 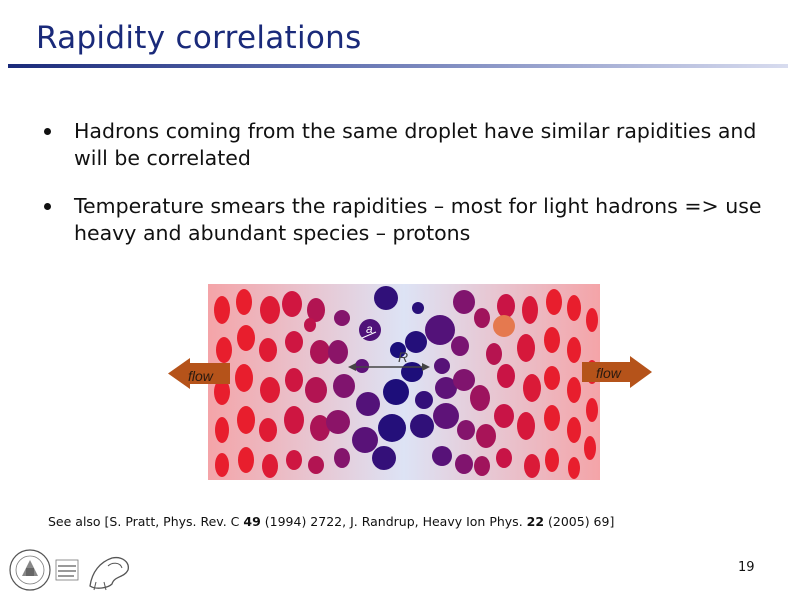 I want to click on ref-volume-1: 49, so click(x=252, y=521).